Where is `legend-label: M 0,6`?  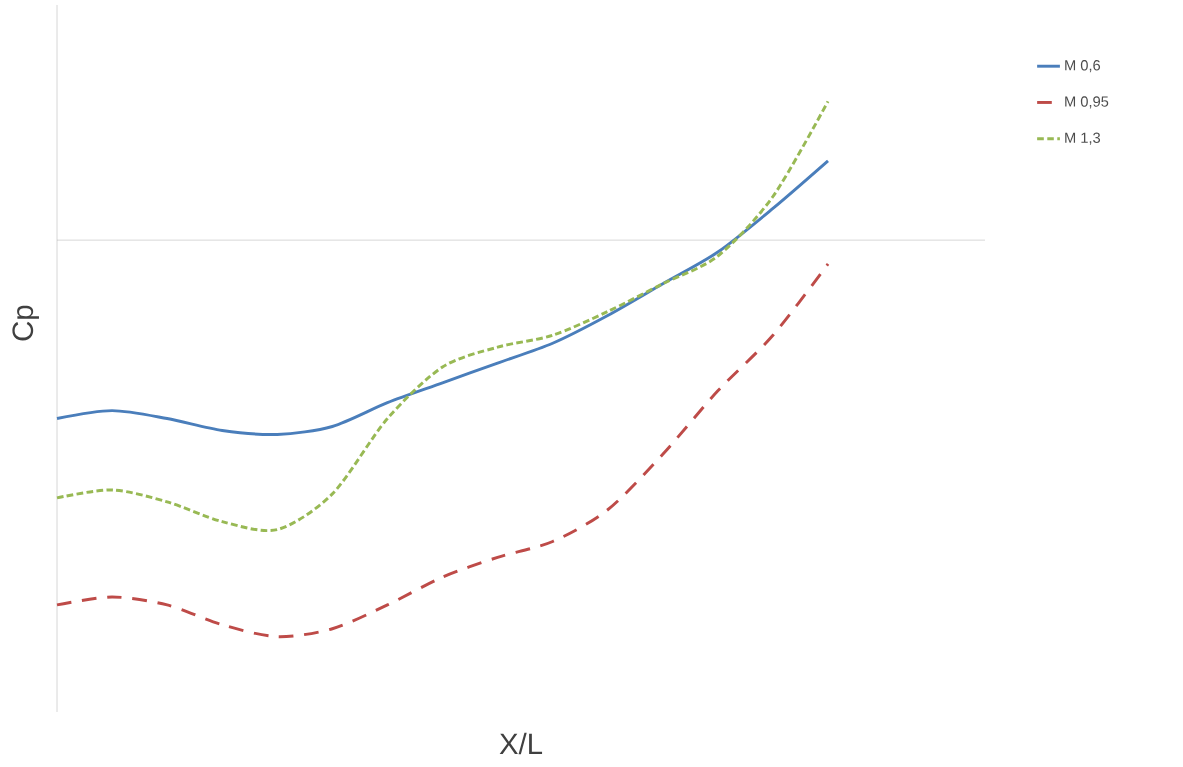 legend-label: M 0,6 is located at coordinates (1083, 66).